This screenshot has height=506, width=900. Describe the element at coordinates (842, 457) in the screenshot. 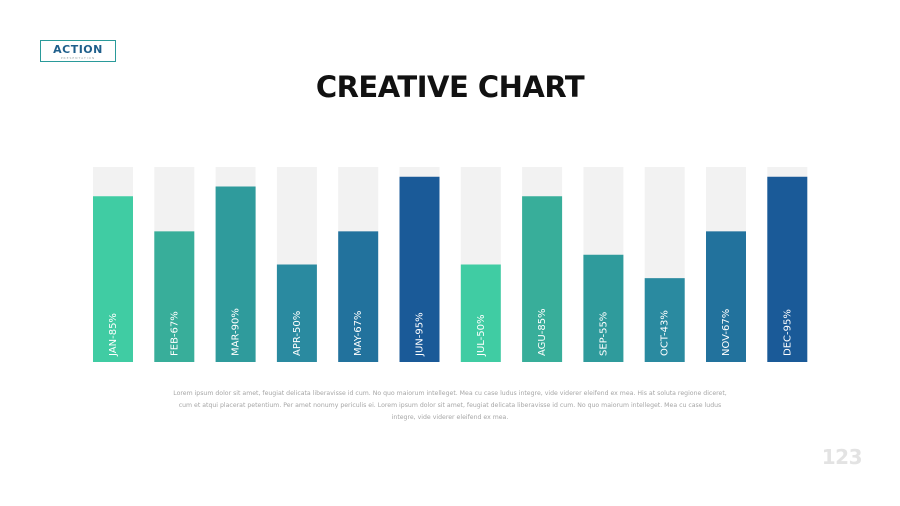

I see `page-number: 123` at that location.